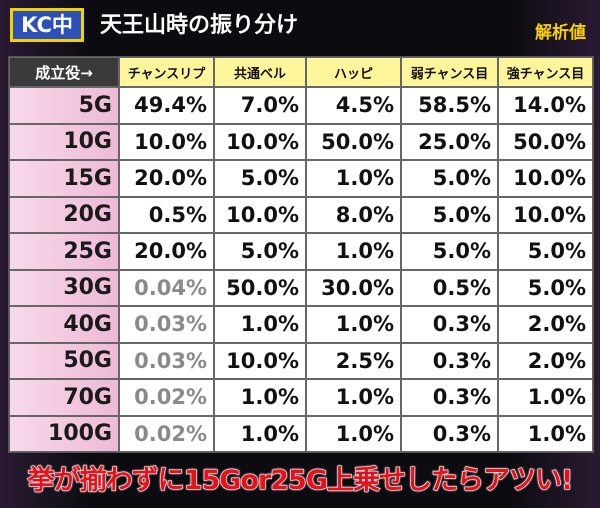  Describe the element at coordinates (449, 141) in the screenshot. I see `table-cell: 25.0%` at that location.